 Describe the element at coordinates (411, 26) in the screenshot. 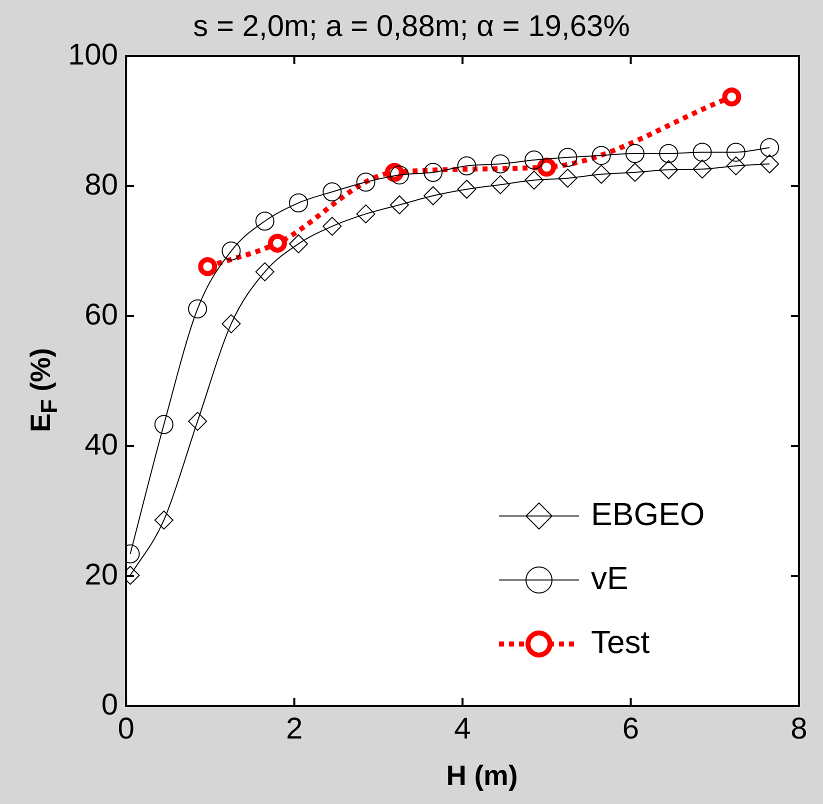

I see `chart-title: s = 2,0m; a = 0,88m; α = 19,63%` at that location.